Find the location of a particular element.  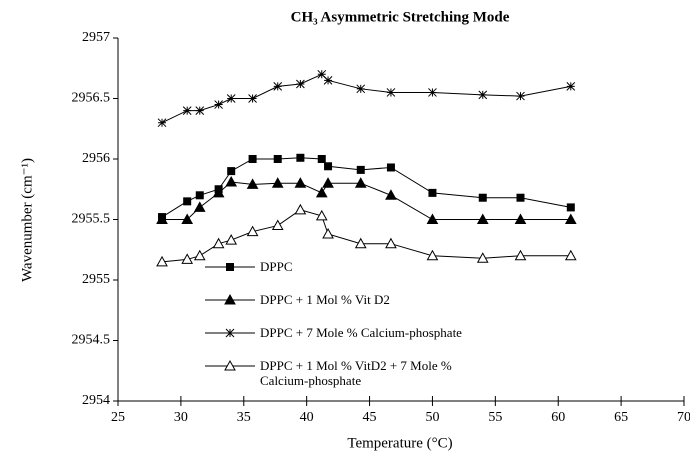

y-tick-label: 2955.5 is located at coordinates (91, 219).